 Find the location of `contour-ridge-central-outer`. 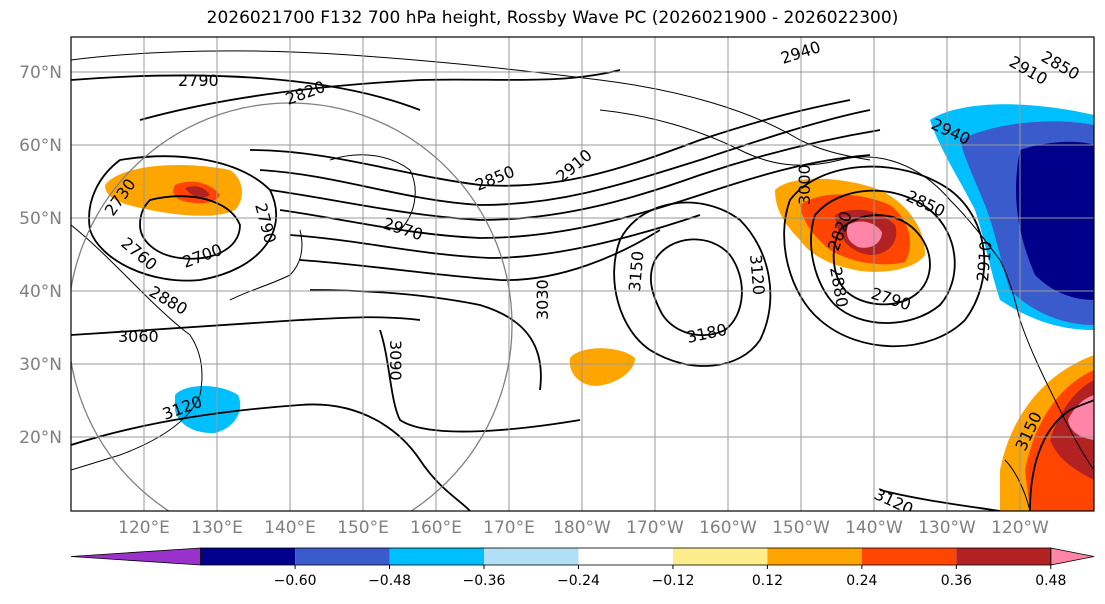

contour-ridge-central-outer is located at coordinates (692, 284).